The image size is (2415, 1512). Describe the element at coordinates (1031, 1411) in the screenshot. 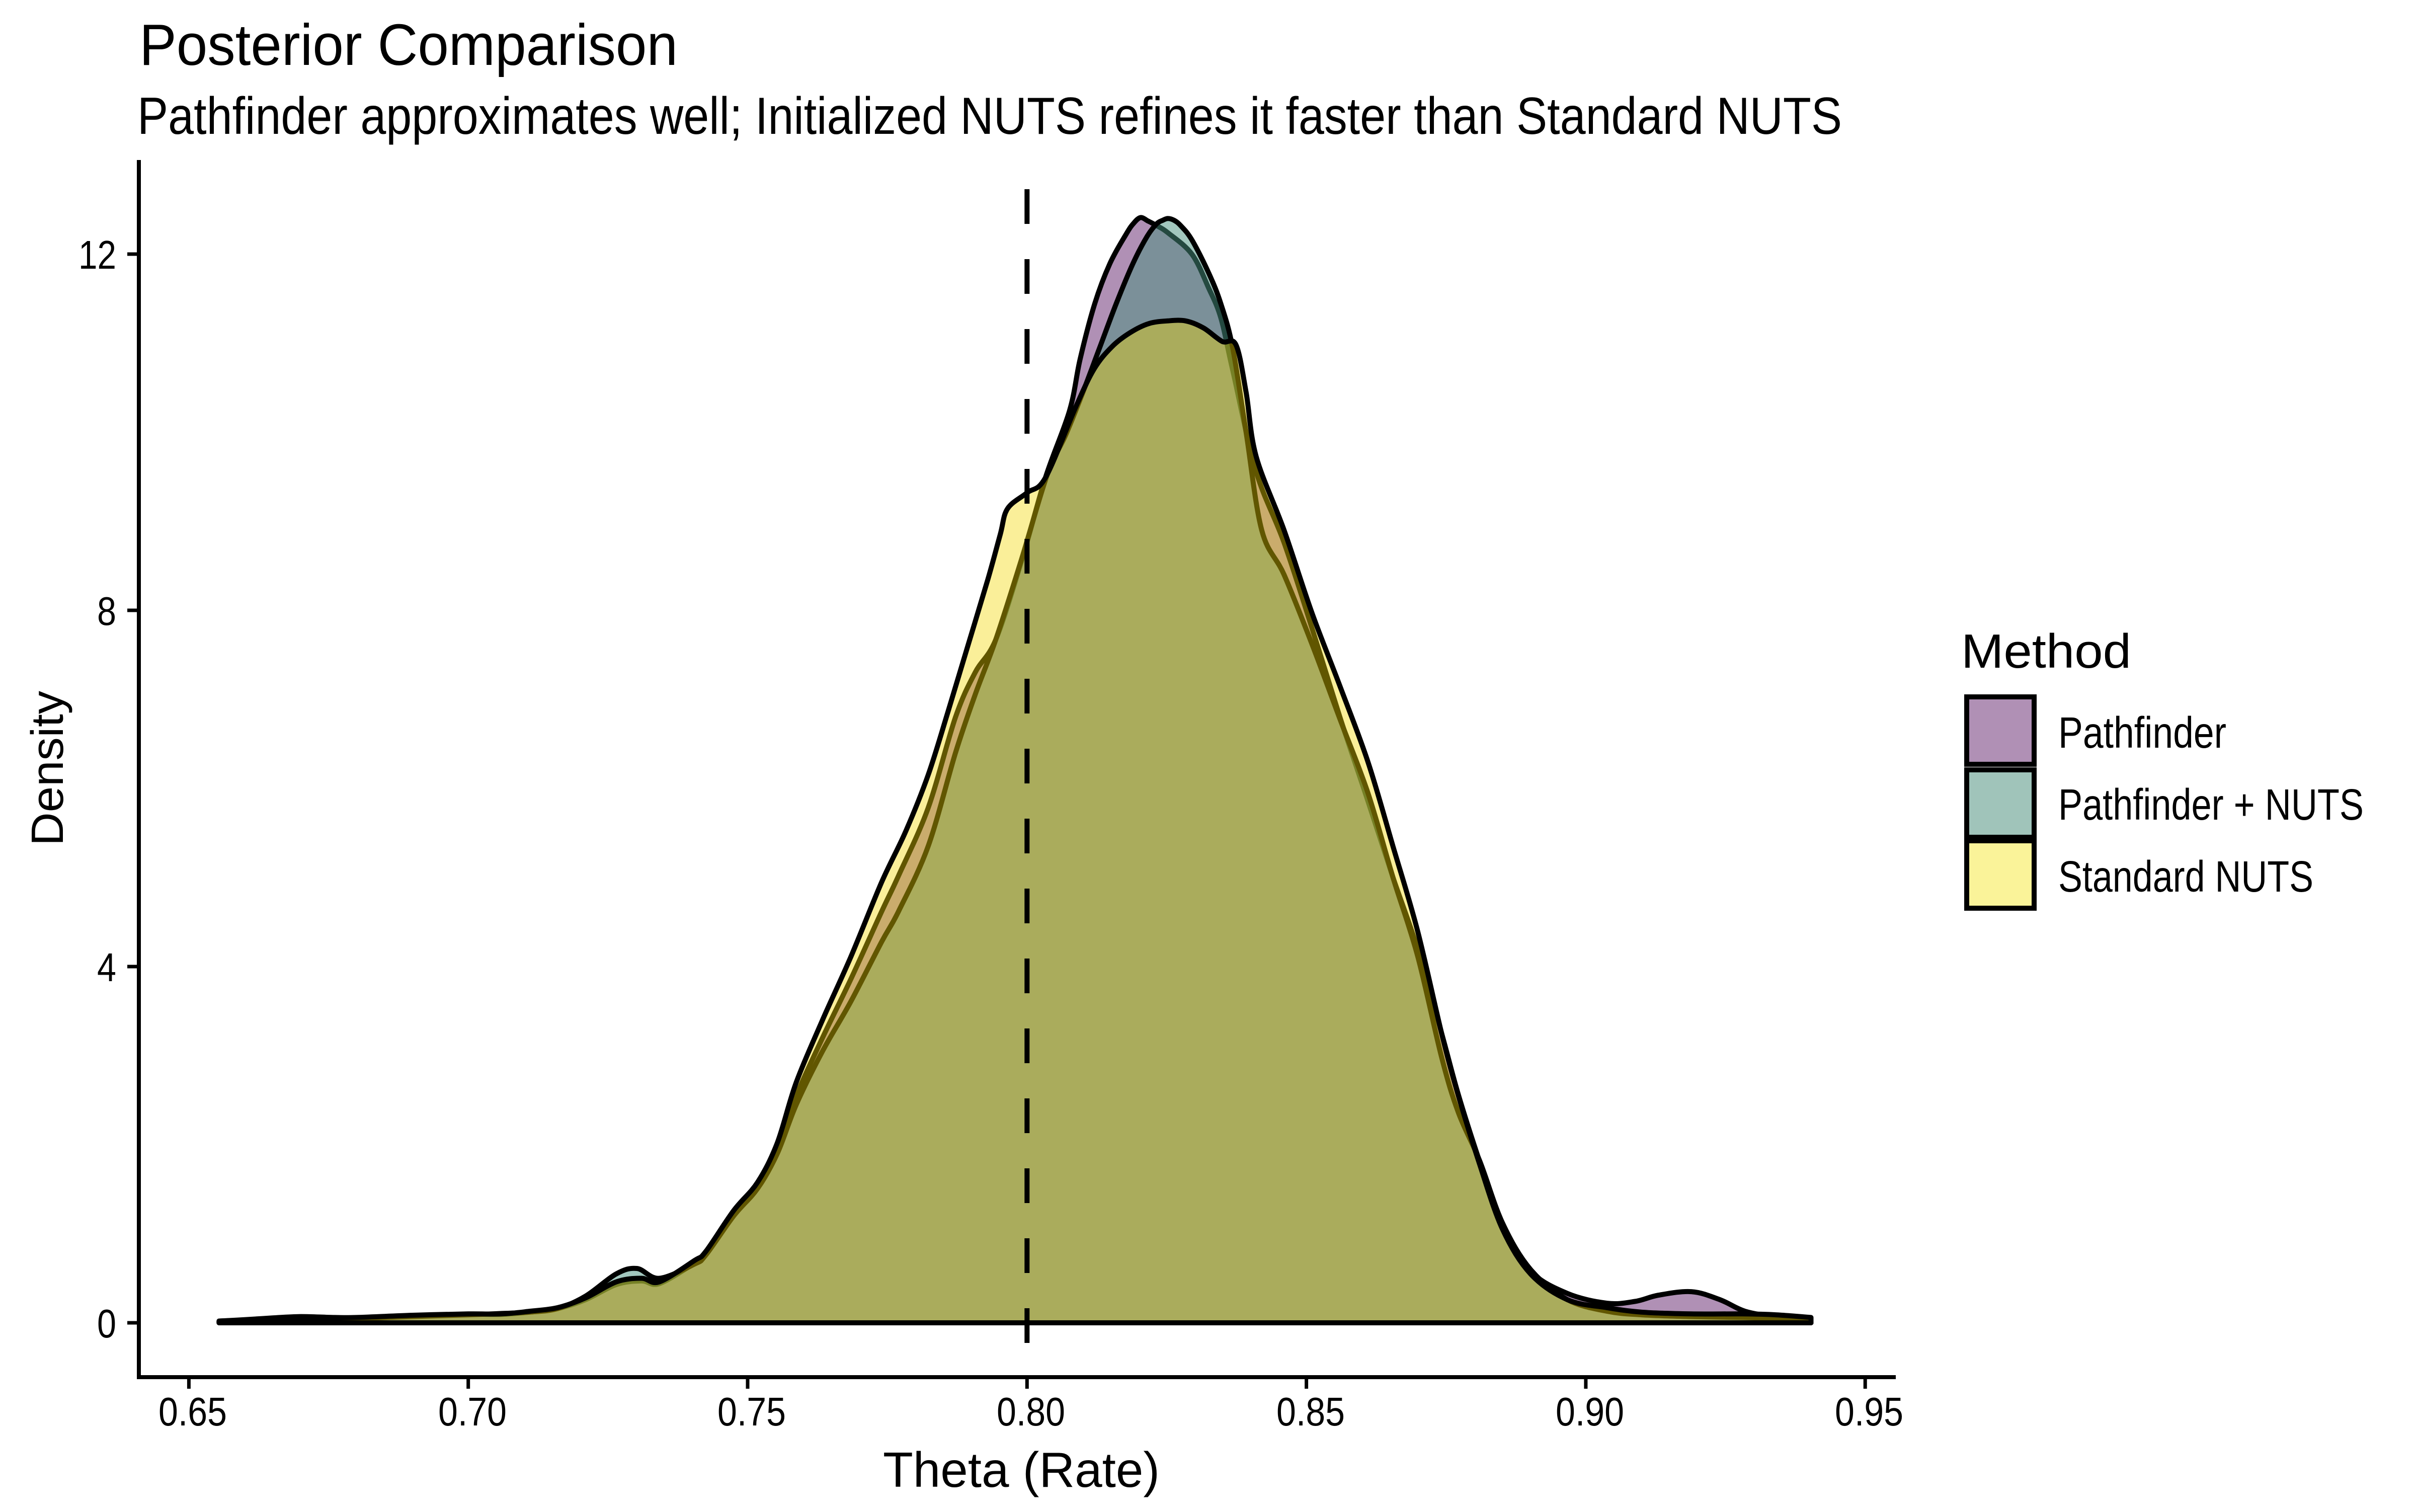

I see `svg-text: 0.80` at that location.